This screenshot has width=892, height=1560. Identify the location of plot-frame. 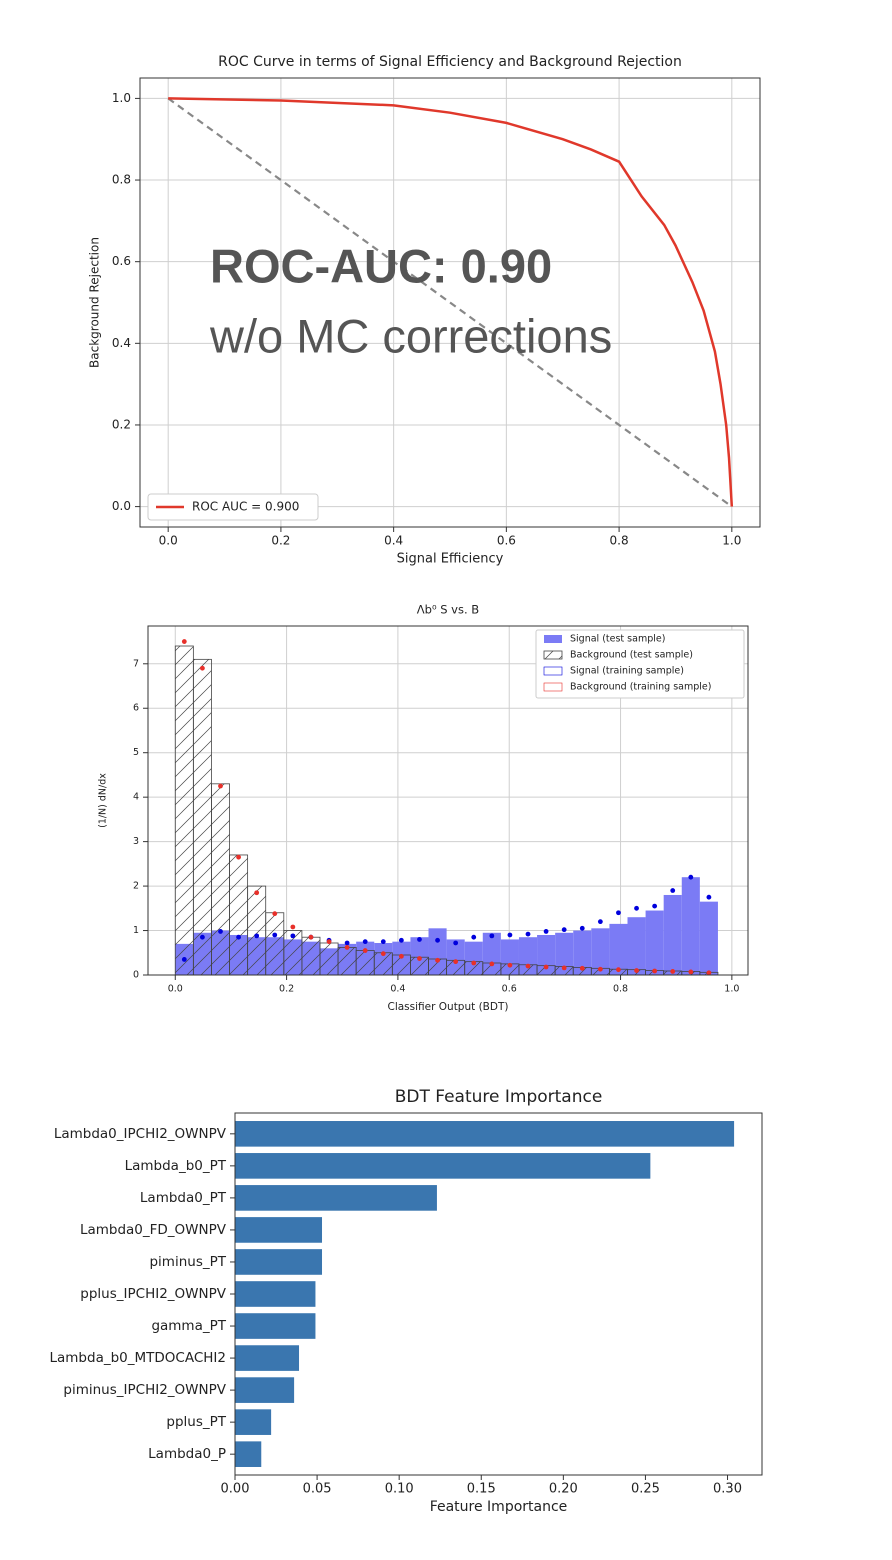
(498, 1294).